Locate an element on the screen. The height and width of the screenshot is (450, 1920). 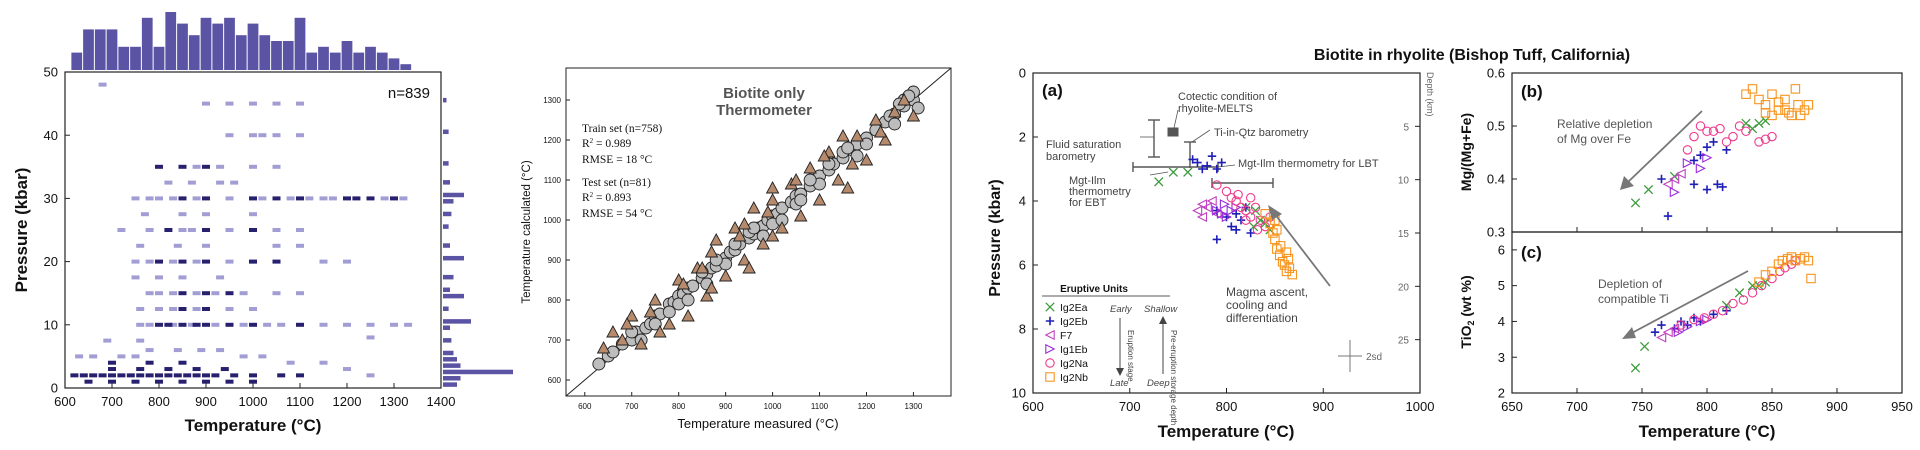
y-tick-label: 0.3 is located at coordinates (1496, 232).